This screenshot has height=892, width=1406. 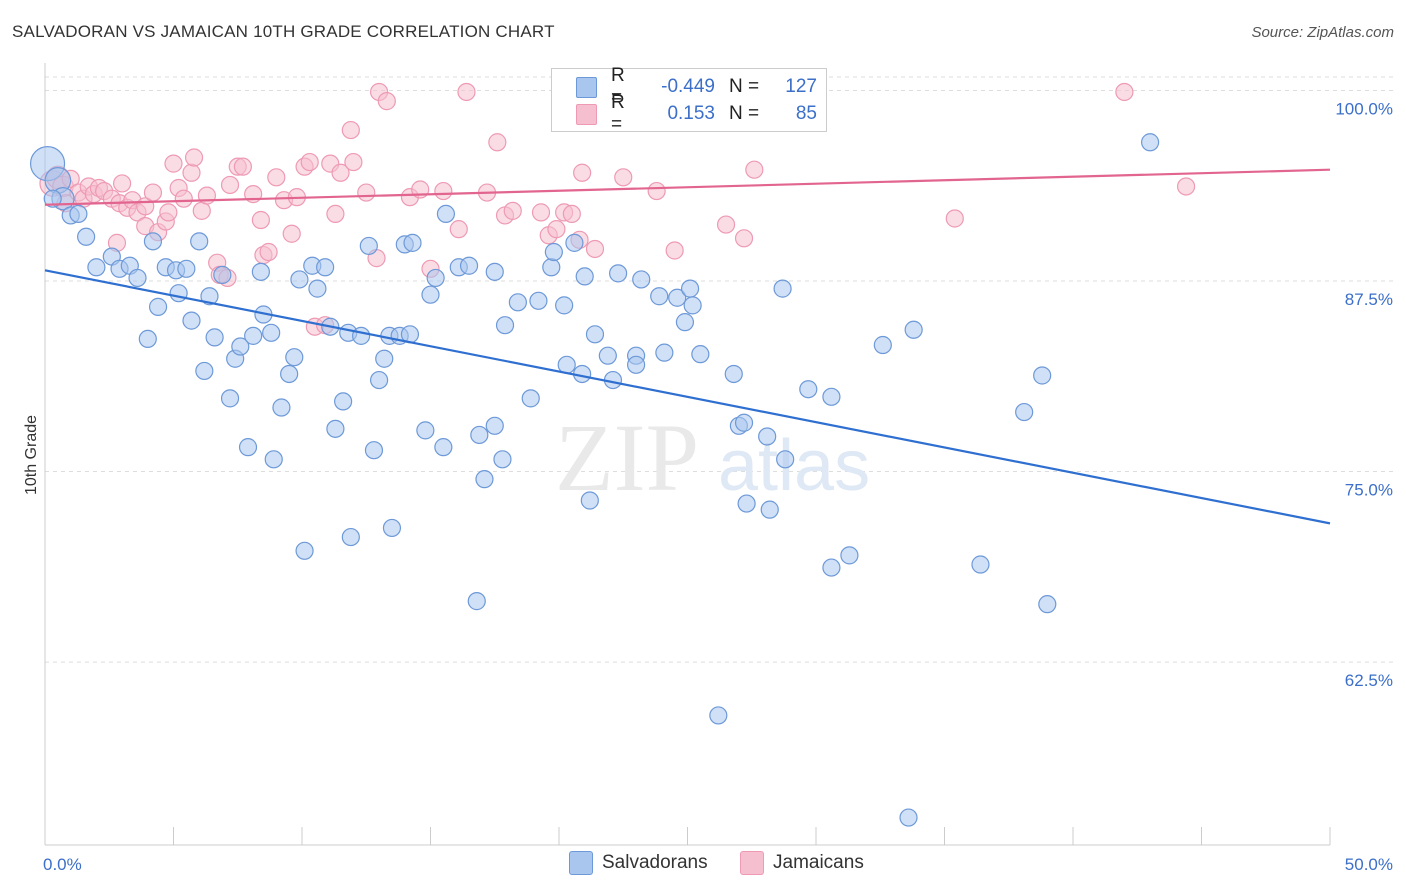 What do you see at coordinates (752, 863) in the screenshot?
I see `legend-swatch-jamaicans` at bounding box center [752, 863].